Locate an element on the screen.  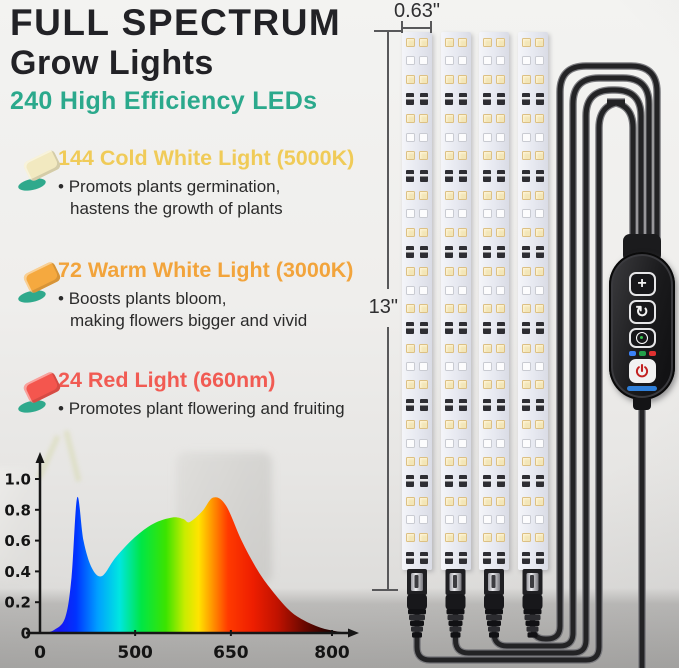
feature-heading: 24 Red Light (660nm) is located at coordinates (167, 380).